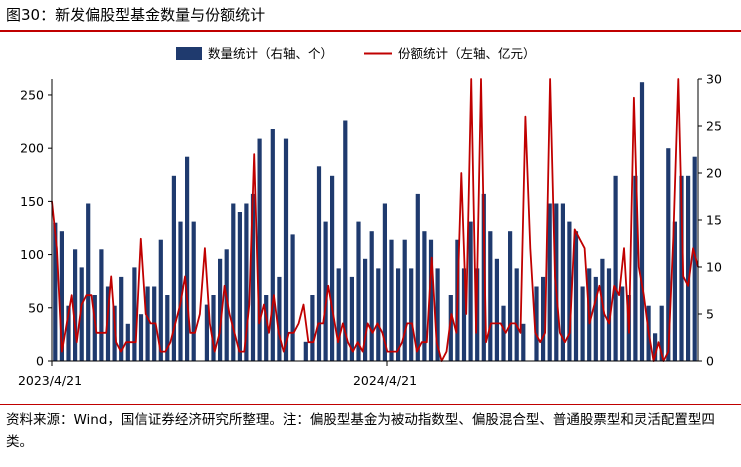 The image size is (741, 467). Describe the element at coordinates (467, 53) in the screenshot. I see `legend-line-label: 份额统计（左轴、亿元）` at that location.